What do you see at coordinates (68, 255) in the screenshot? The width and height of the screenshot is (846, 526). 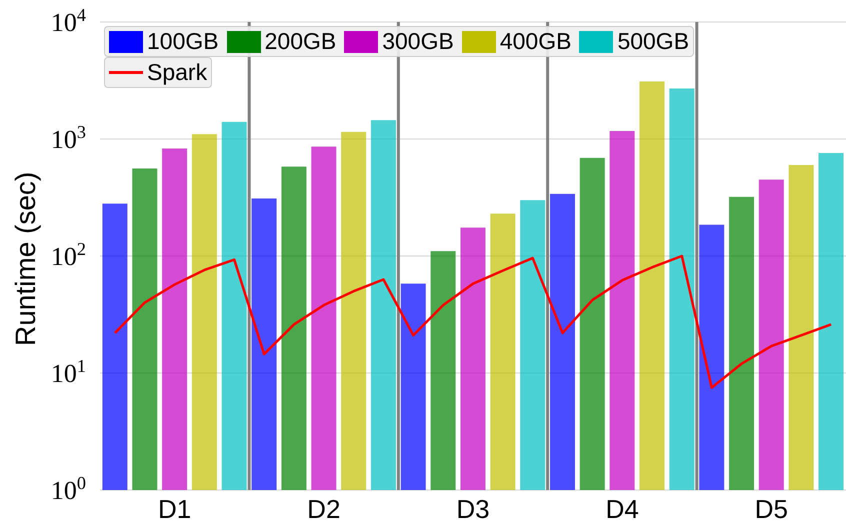 I see `y-tick-label: 10$^{2}$` at bounding box center [68, 255].